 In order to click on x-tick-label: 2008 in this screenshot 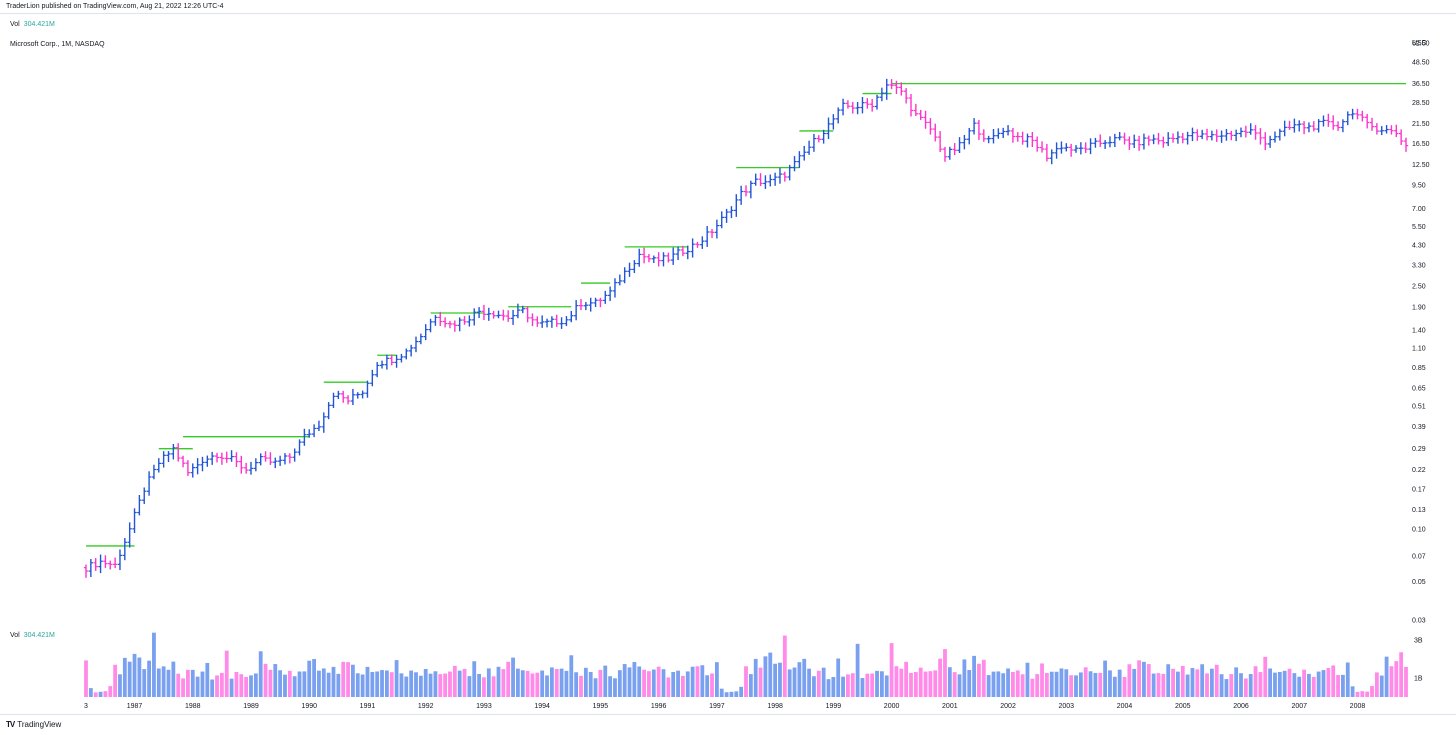, I will do `click(1358, 706)`.